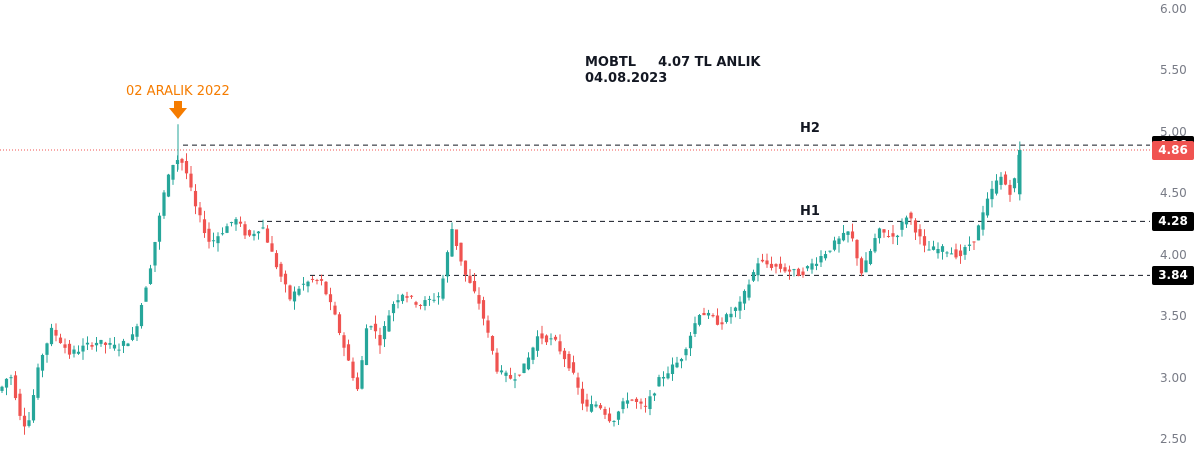 This screenshot has height=474, width=1200. What do you see at coordinates (1173, 275) in the screenshot?
I see `price-tag: 3.84` at bounding box center [1173, 275].